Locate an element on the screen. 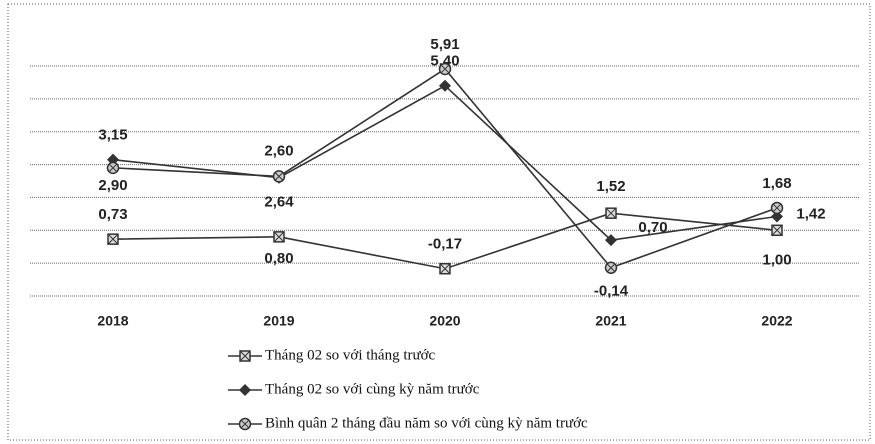 The width and height of the screenshot is (875, 444). data-label: 5,40 is located at coordinates (444, 61).